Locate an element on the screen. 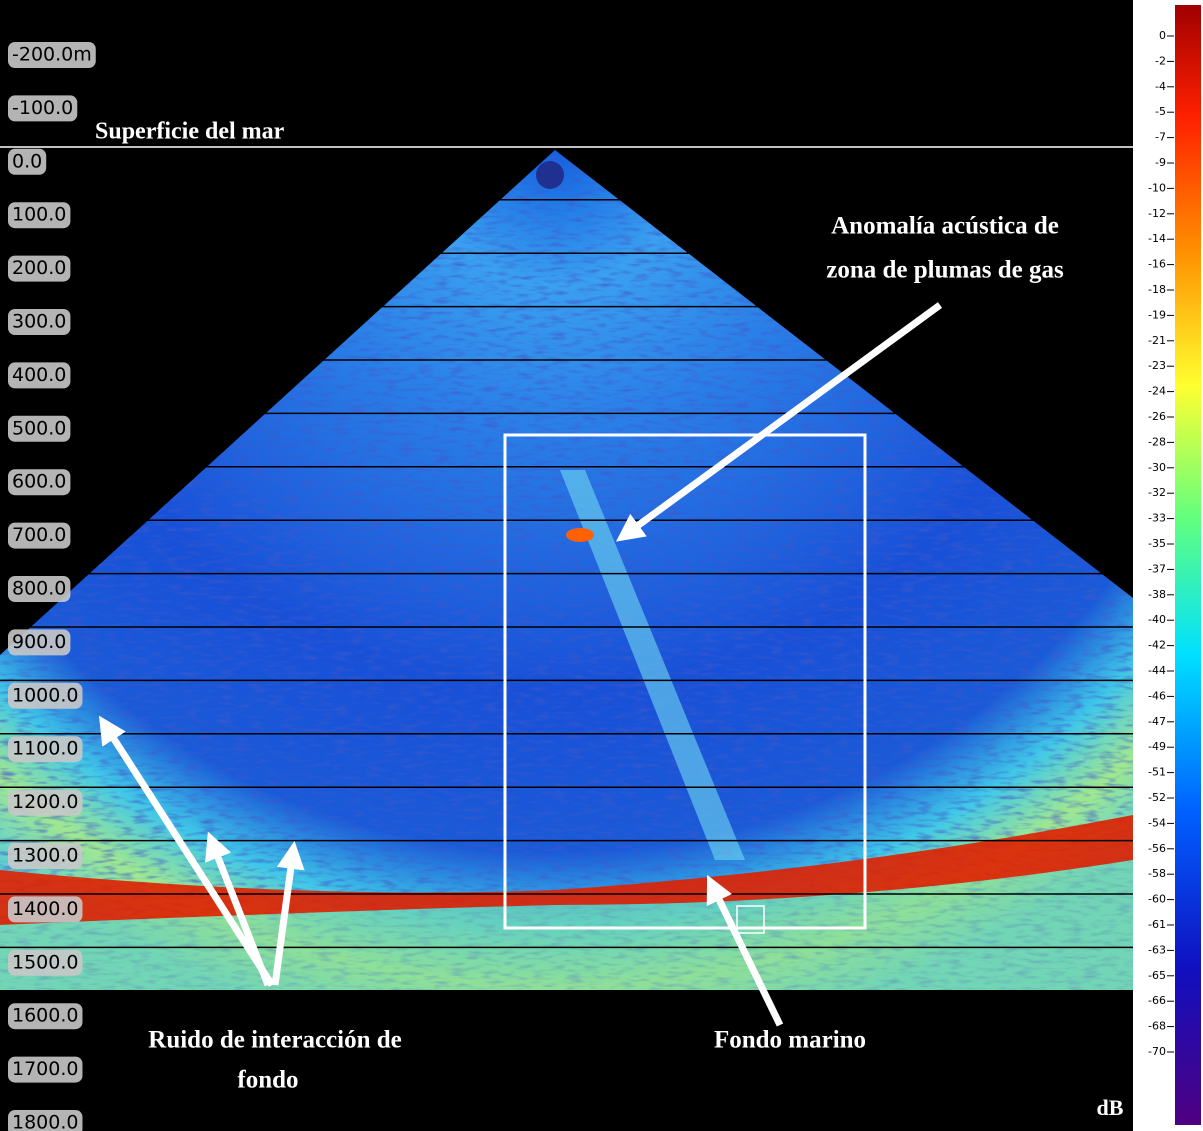  seafloor-band is located at coordinates (566, 870).